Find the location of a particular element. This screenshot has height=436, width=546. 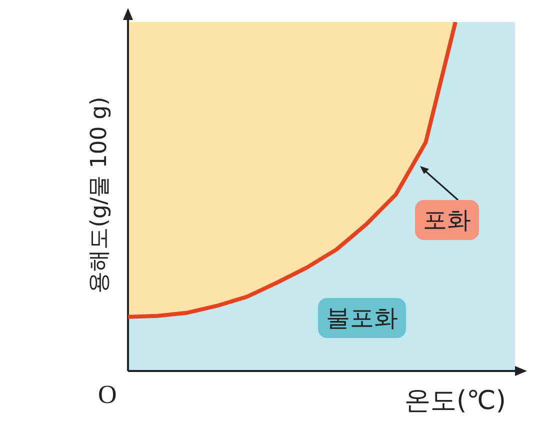

annotation: 포화 is located at coordinates (447, 220).